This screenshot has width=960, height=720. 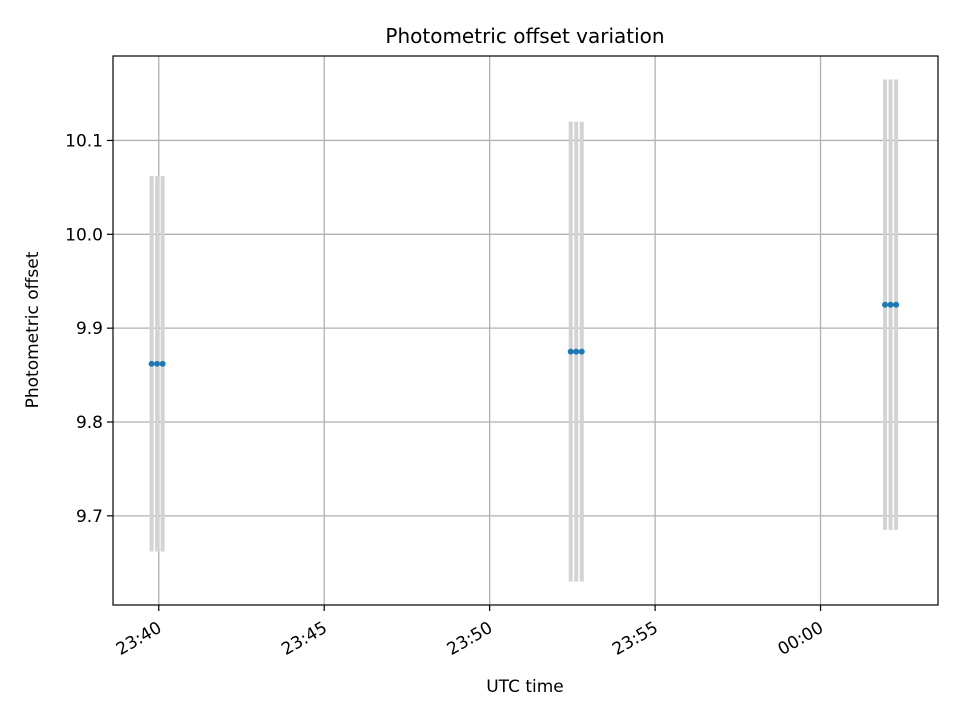 What do you see at coordinates (524, 36) in the screenshot?
I see `chart-title: Photometric offset variation` at bounding box center [524, 36].